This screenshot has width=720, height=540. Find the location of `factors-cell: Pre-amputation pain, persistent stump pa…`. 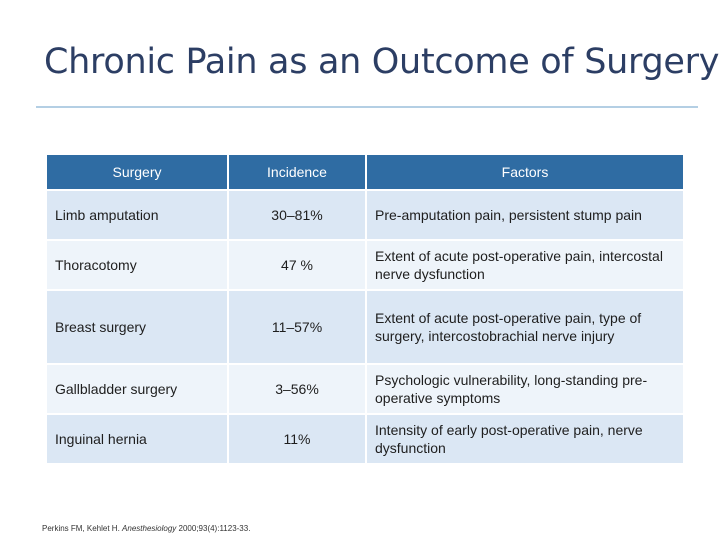

factors-cell: Pre-amputation pain, persistent stump pa… is located at coordinates (525, 215).